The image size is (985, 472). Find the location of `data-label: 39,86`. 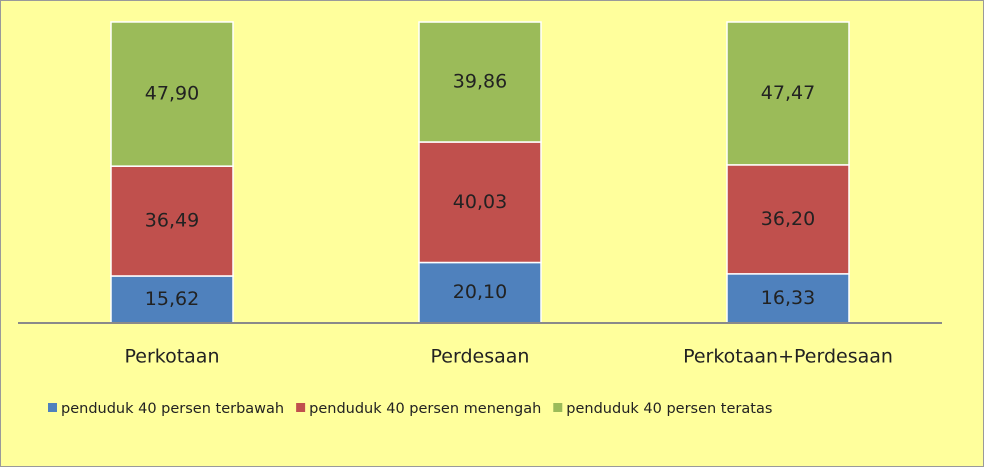

data-label: 39,86 is located at coordinates (480, 82).